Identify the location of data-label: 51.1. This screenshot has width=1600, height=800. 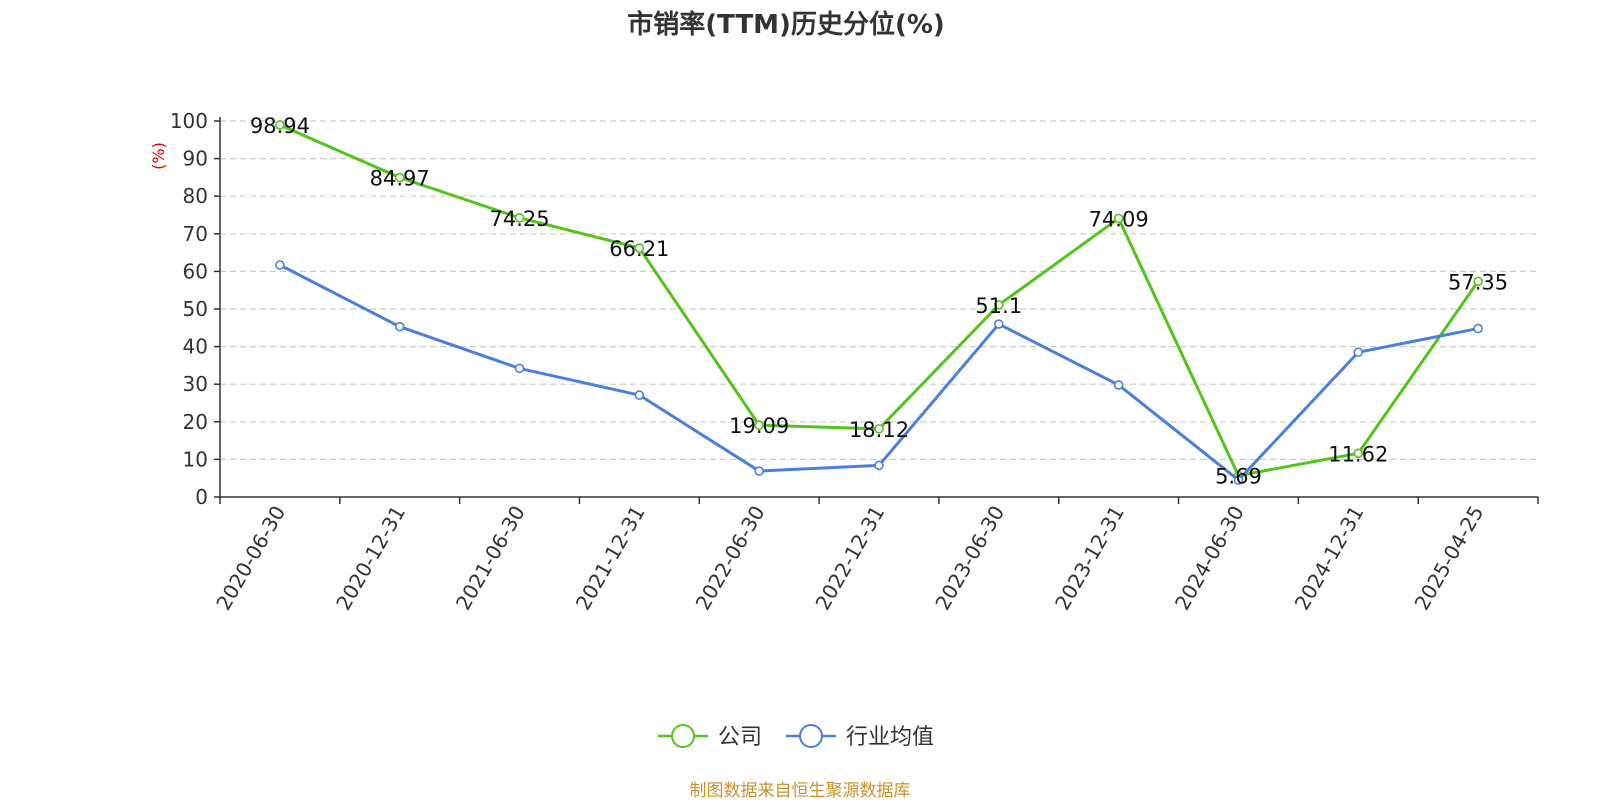
(998, 306).